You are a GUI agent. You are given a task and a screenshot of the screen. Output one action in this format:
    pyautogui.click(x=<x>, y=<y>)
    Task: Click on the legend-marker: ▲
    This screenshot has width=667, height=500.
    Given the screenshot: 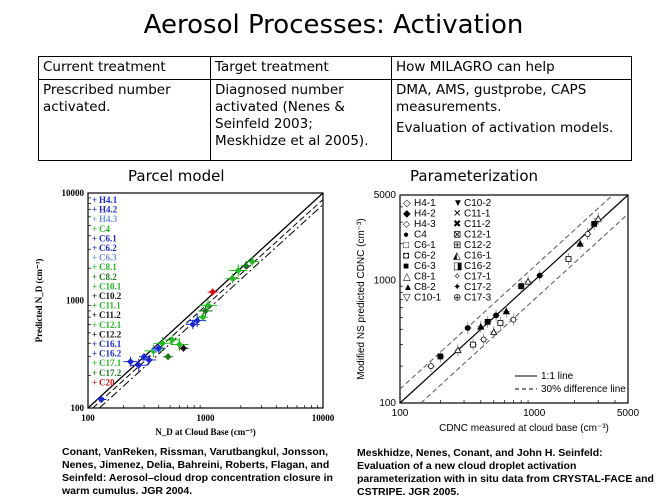 What is the action you would take?
    pyautogui.click(x=408, y=287)
    